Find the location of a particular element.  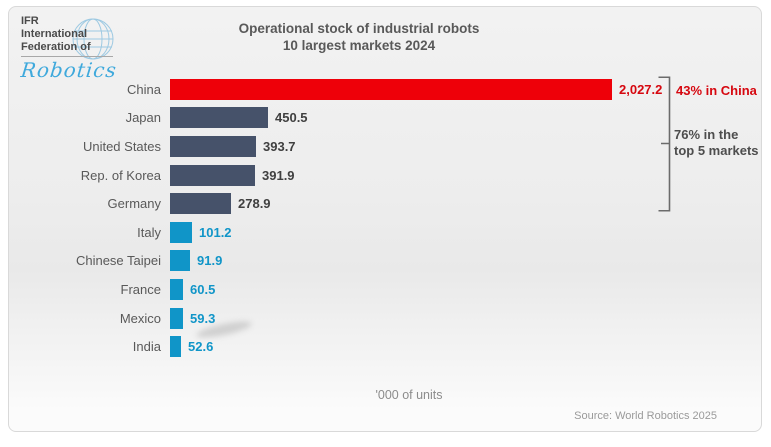

logo-line2: International is located at coordinates (54, 34).